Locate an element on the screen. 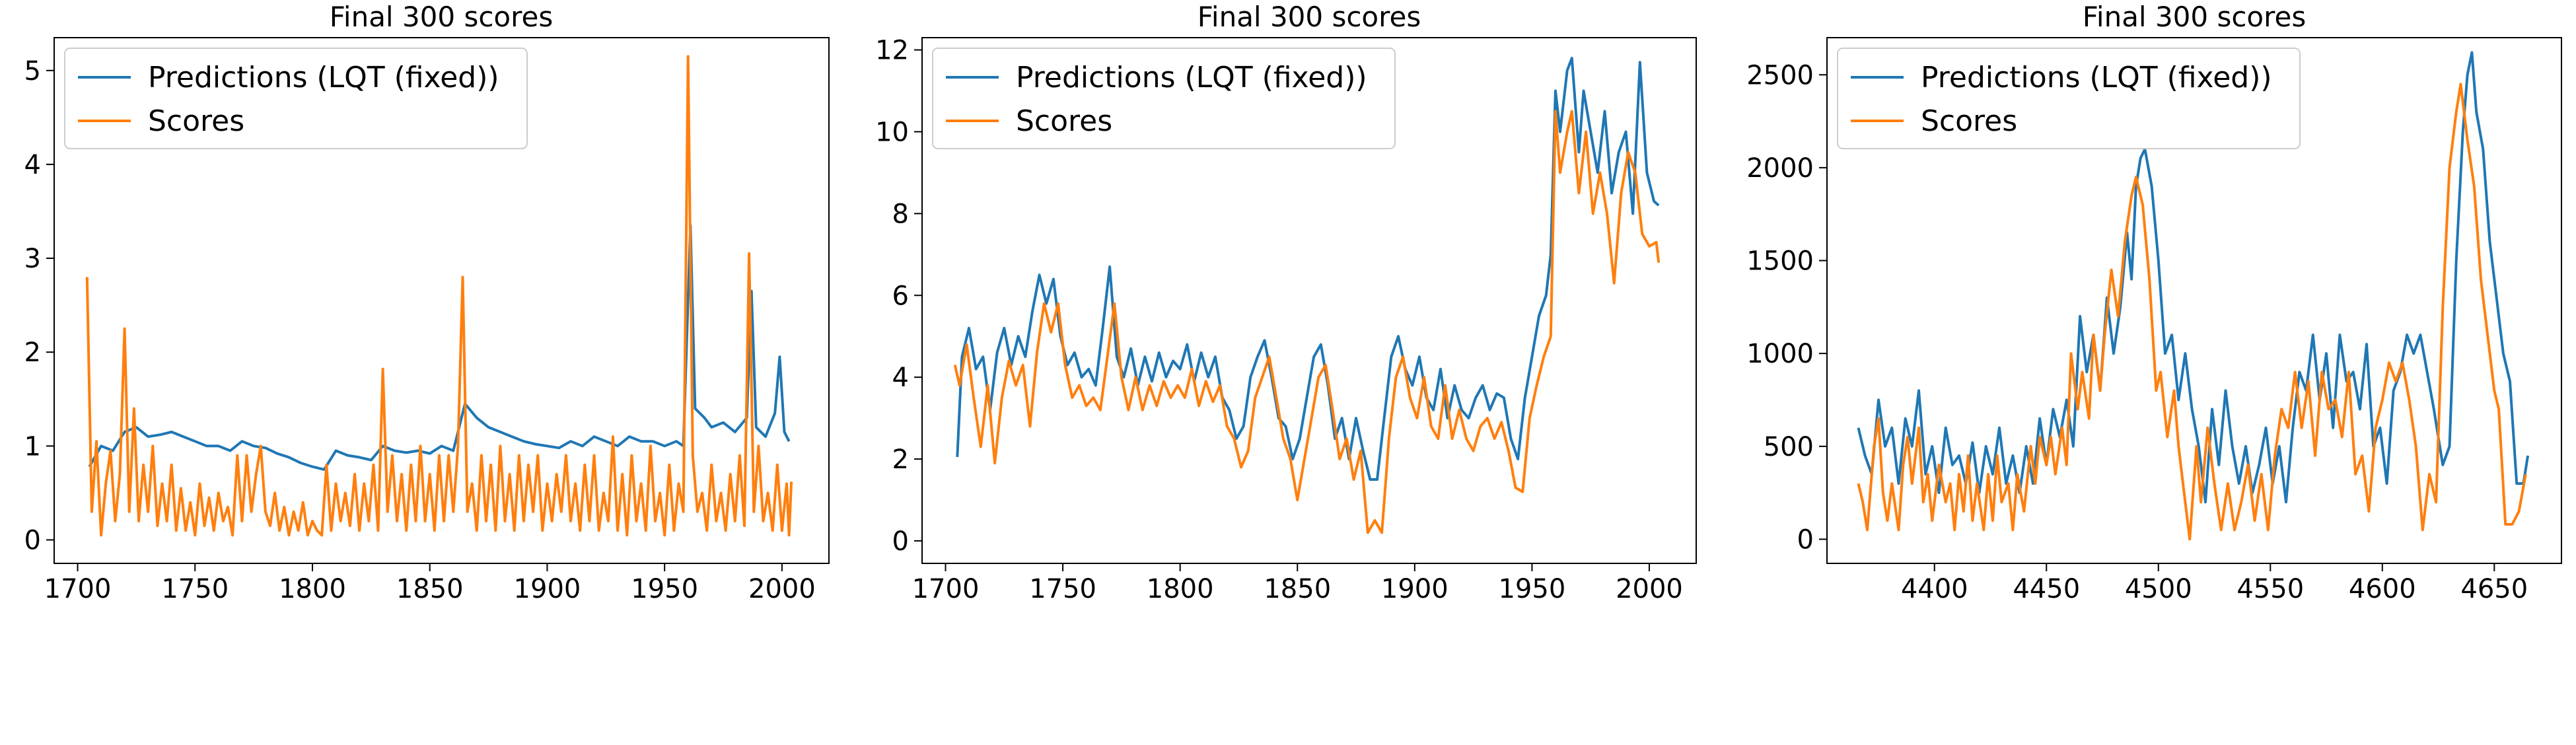 The width and height of the screenshot is (2576, 745). x-tick-label: 4650 is located at coordinates (2494, 589).